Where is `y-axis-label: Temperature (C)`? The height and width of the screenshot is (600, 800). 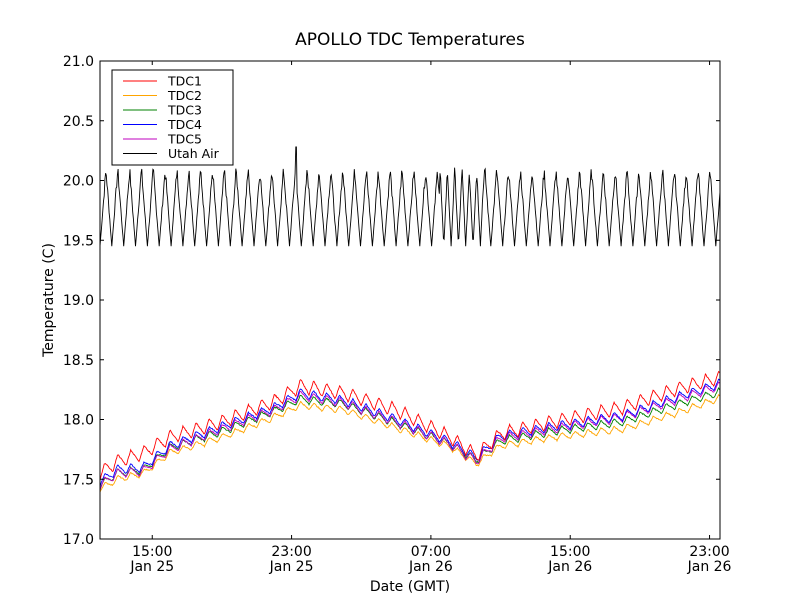 y-axis-label: Temperature (C) is located at coordinates (49, 300).